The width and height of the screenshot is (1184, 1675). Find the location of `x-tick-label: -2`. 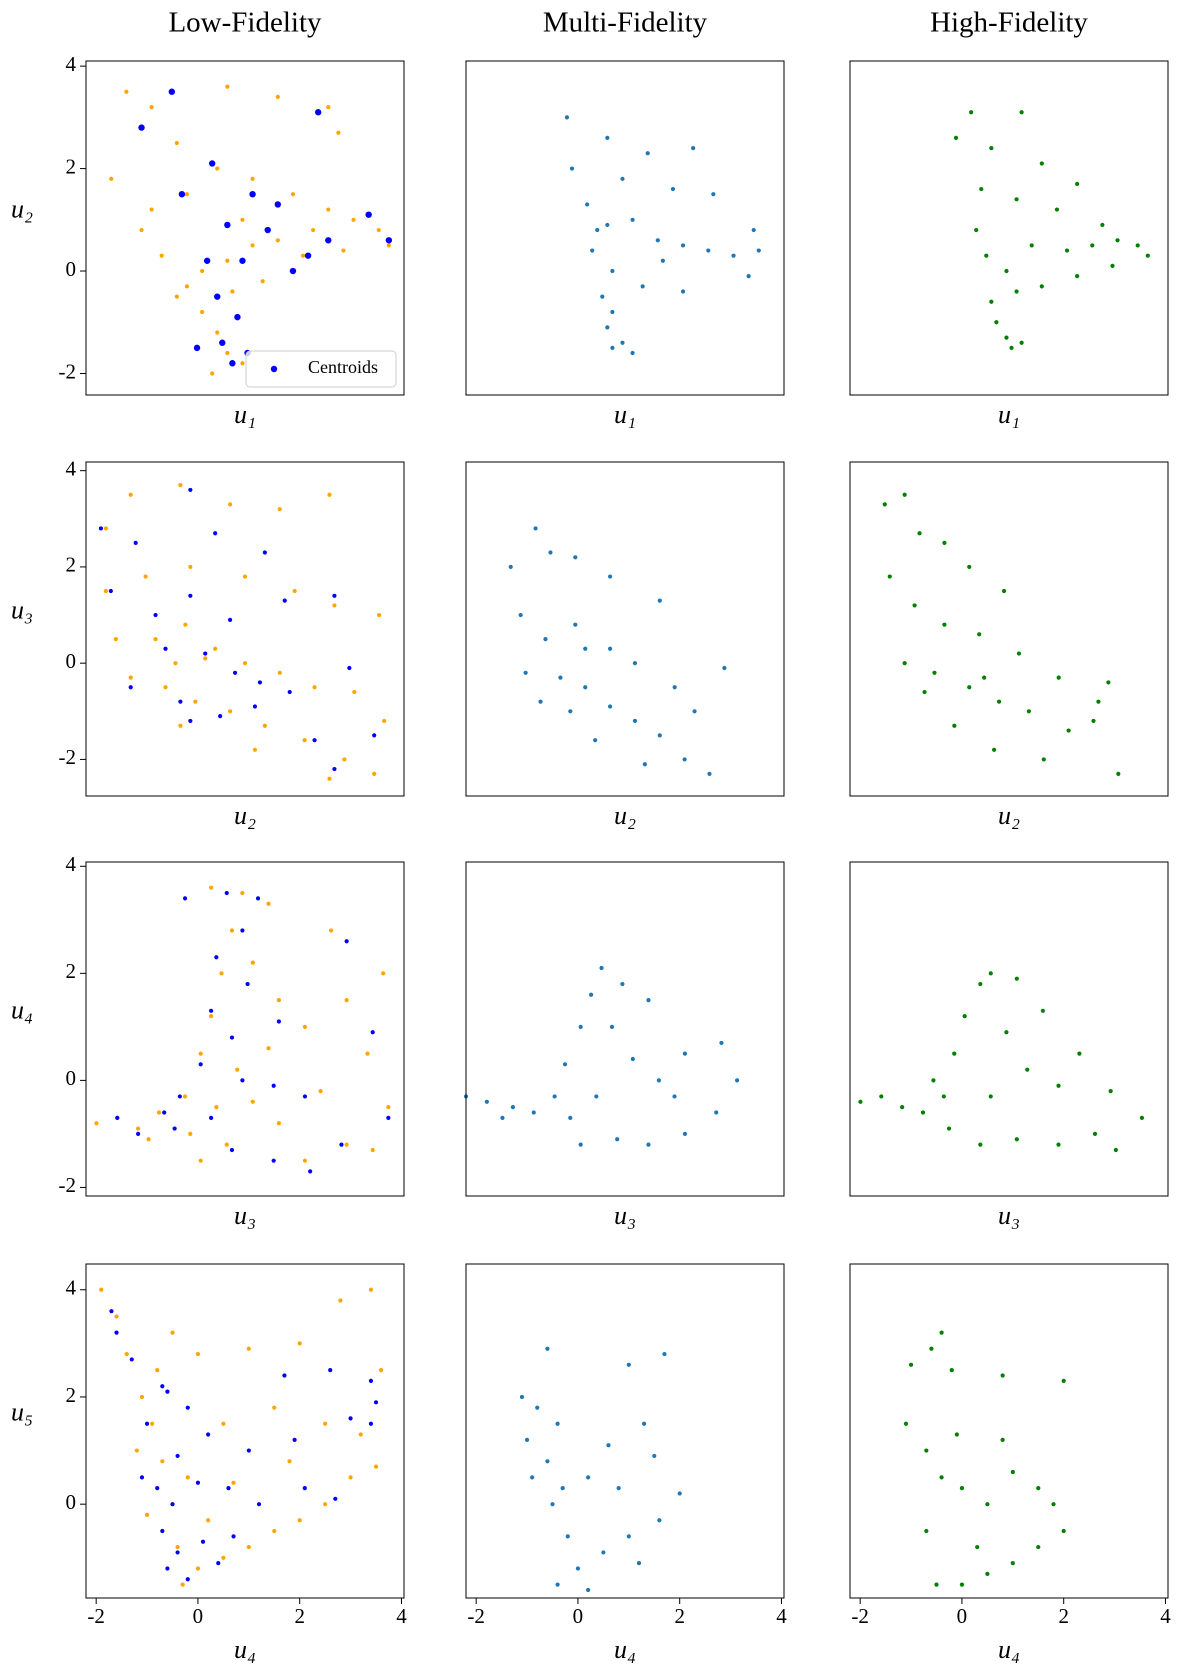

x-tick-label: -2 is located at coordinates (860, 1616).